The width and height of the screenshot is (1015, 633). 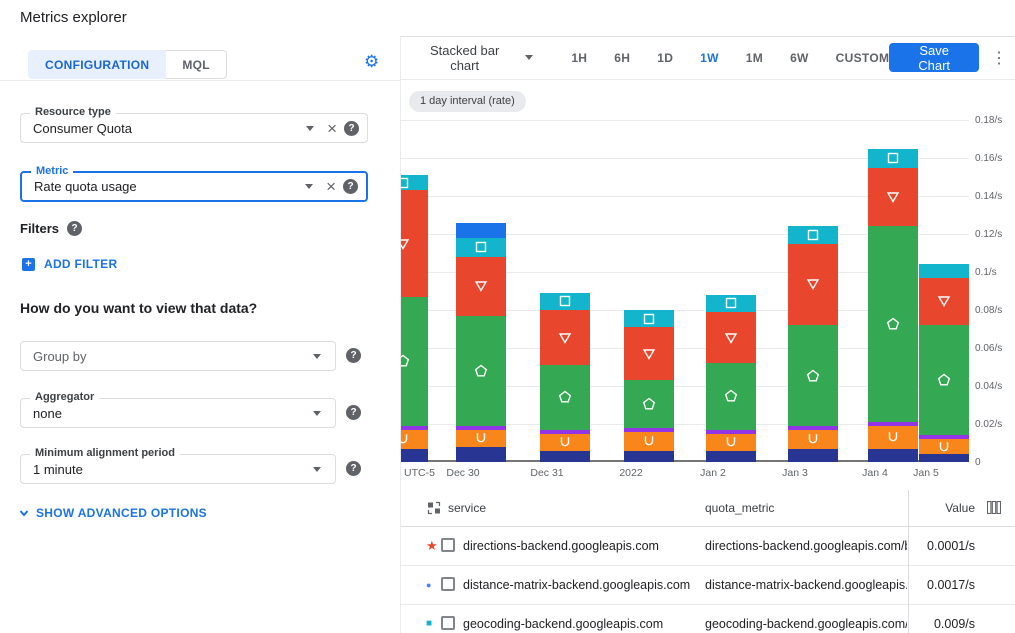 I want to click on more-options-button: ⋮, so click(x=999, y=58).